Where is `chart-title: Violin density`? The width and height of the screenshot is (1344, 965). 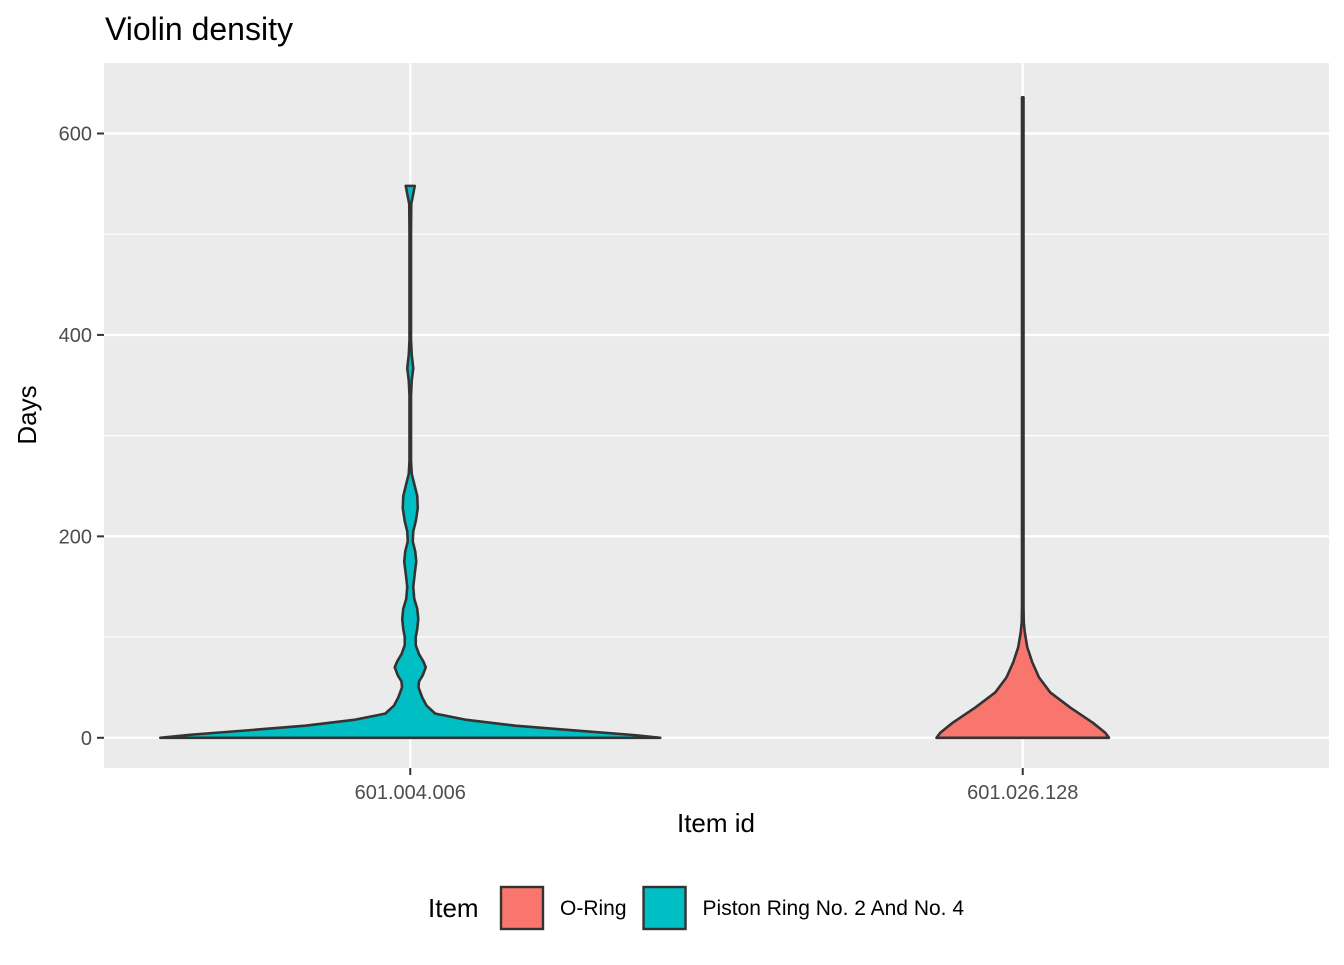 chart-title: Violin density is located at coordinates (199, 29).